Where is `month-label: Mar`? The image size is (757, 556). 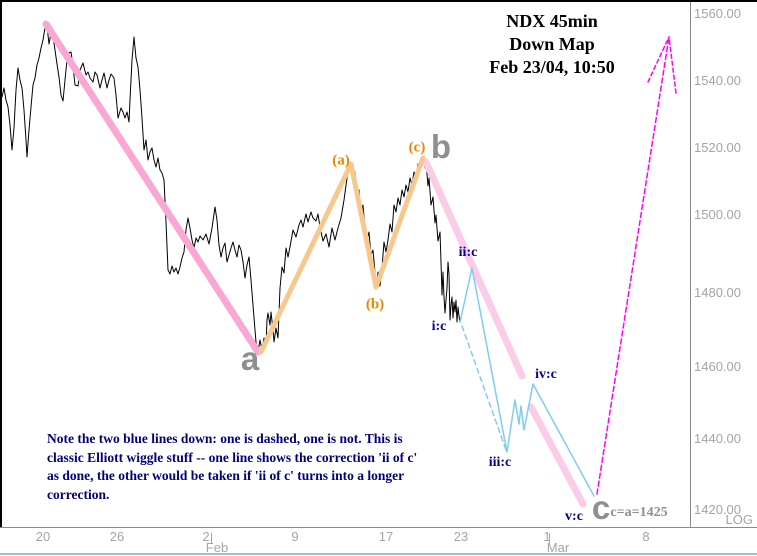 month-label: Mar is located at coordinates (558, 547).